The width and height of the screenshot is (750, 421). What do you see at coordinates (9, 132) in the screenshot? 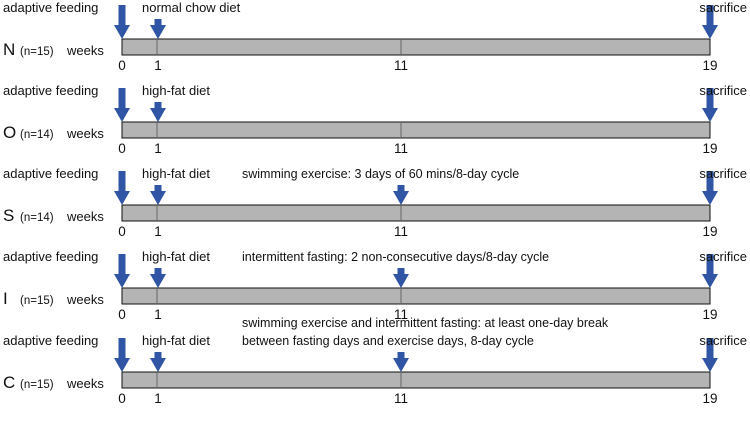
I see `group-code: O` at bounding box center [9, 132].